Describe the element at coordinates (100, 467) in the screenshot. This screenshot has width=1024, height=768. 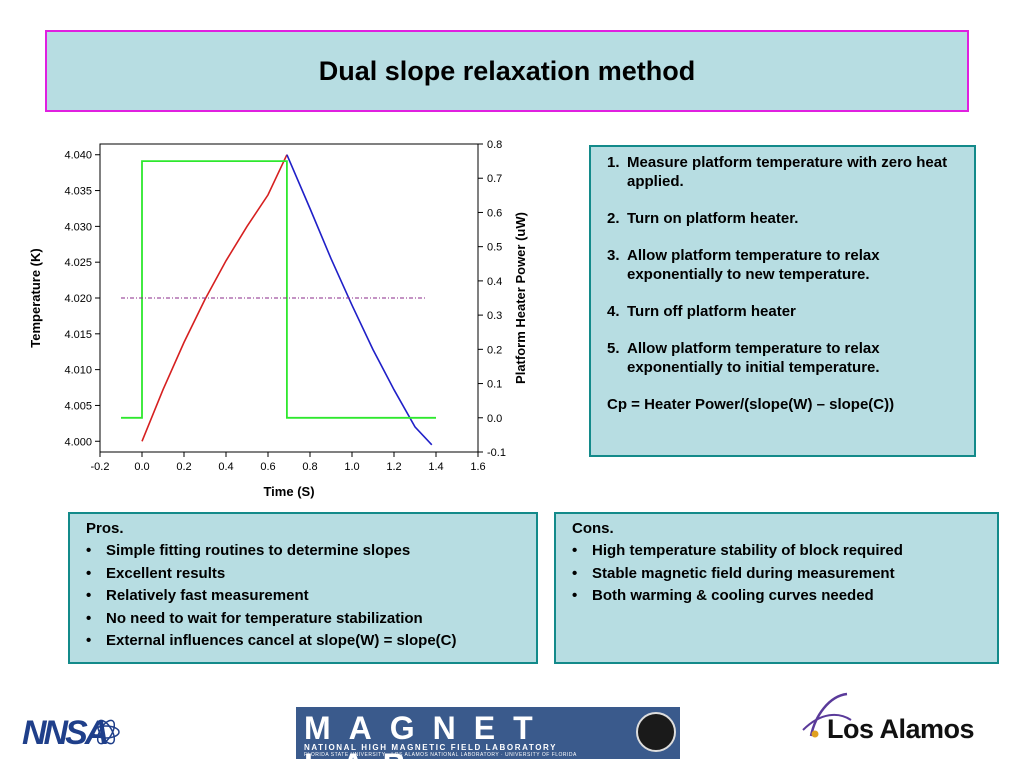
I see `x-tick-label: -0.2` at that location.